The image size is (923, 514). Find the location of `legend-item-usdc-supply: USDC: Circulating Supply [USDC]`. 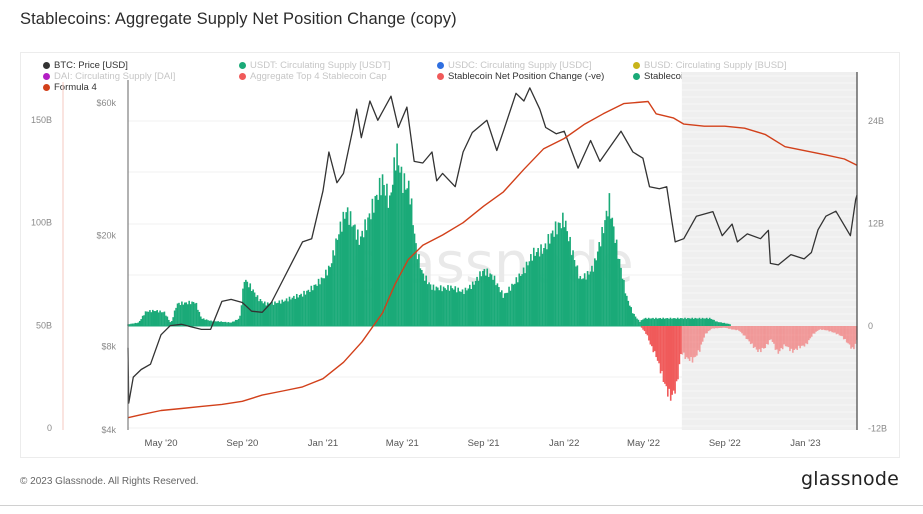

legend-item-usdc-supply: USDC: Circulating Supply [USDC] is located at coordinates (514, 65).